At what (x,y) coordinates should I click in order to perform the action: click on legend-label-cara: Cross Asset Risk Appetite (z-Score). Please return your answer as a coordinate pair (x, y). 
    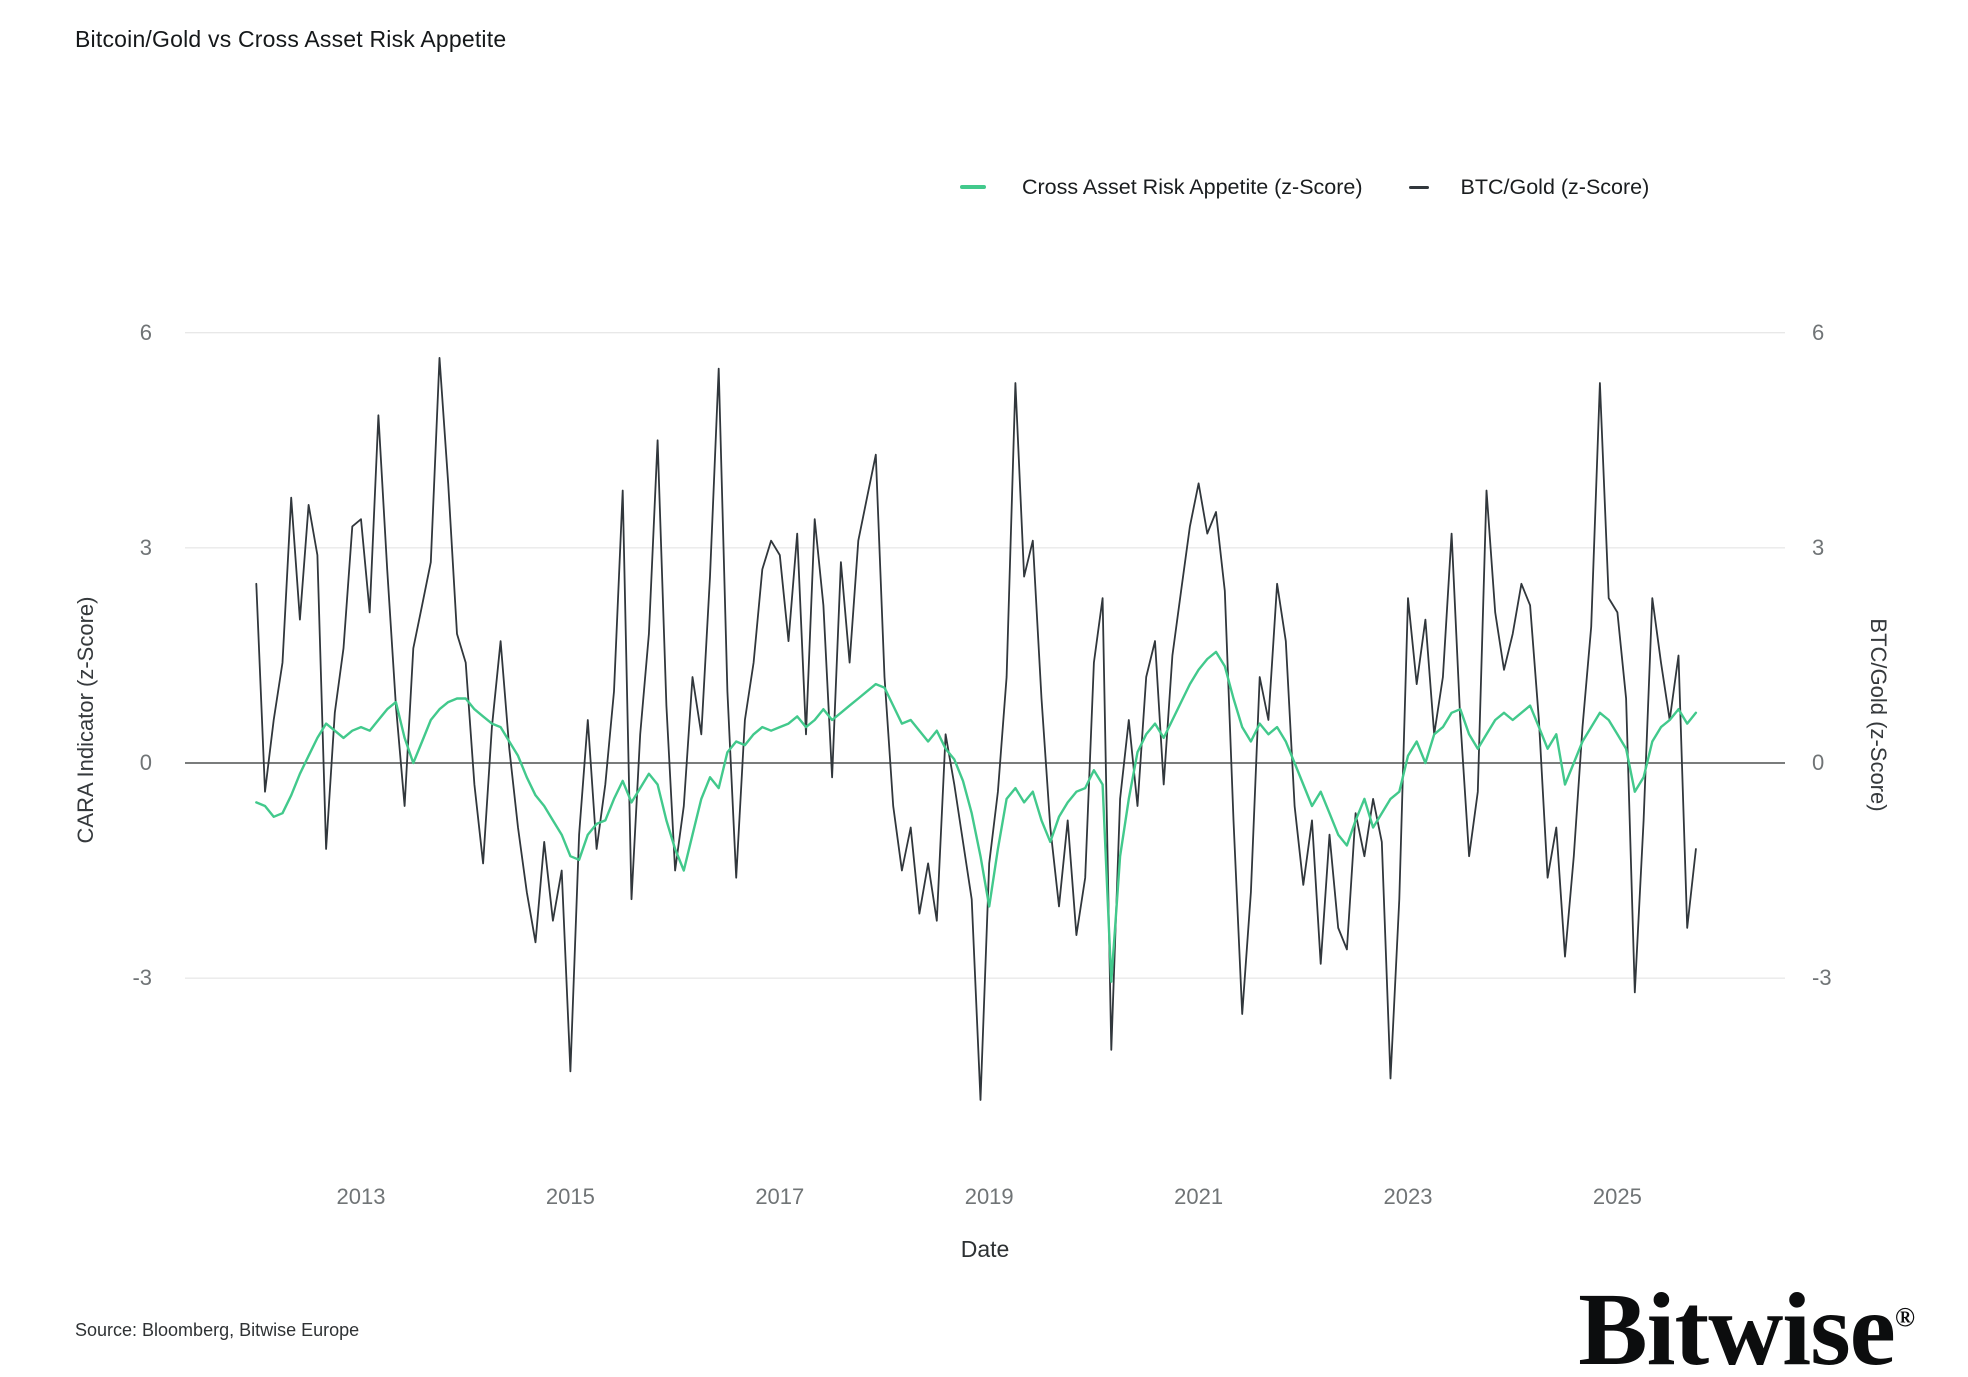
    Looking at the image, I should click on (1192, 186).